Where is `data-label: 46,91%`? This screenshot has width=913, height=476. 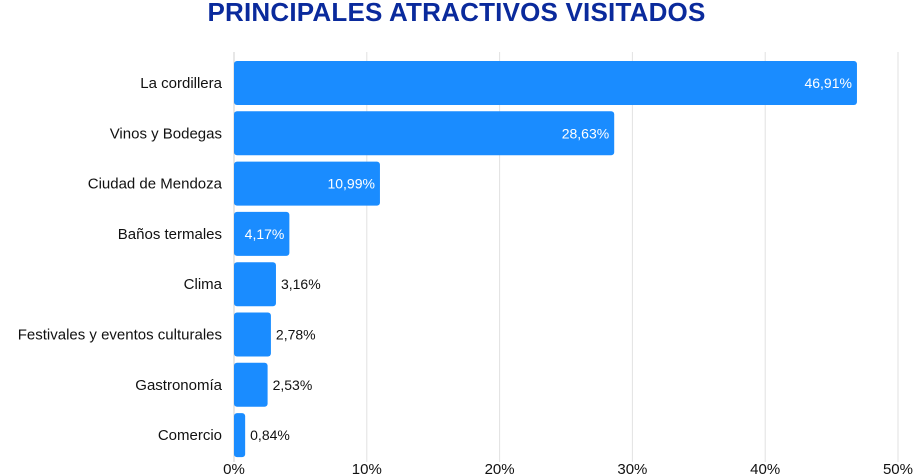
data-label: 46,91% is located at coordinates (827, 83).